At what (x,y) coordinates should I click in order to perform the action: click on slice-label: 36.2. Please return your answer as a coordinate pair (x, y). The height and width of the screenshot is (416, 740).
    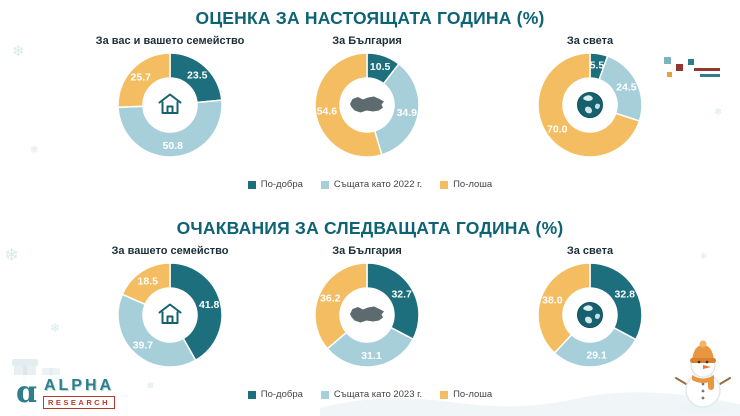
    Looking at the image, I should click on (330, 298).